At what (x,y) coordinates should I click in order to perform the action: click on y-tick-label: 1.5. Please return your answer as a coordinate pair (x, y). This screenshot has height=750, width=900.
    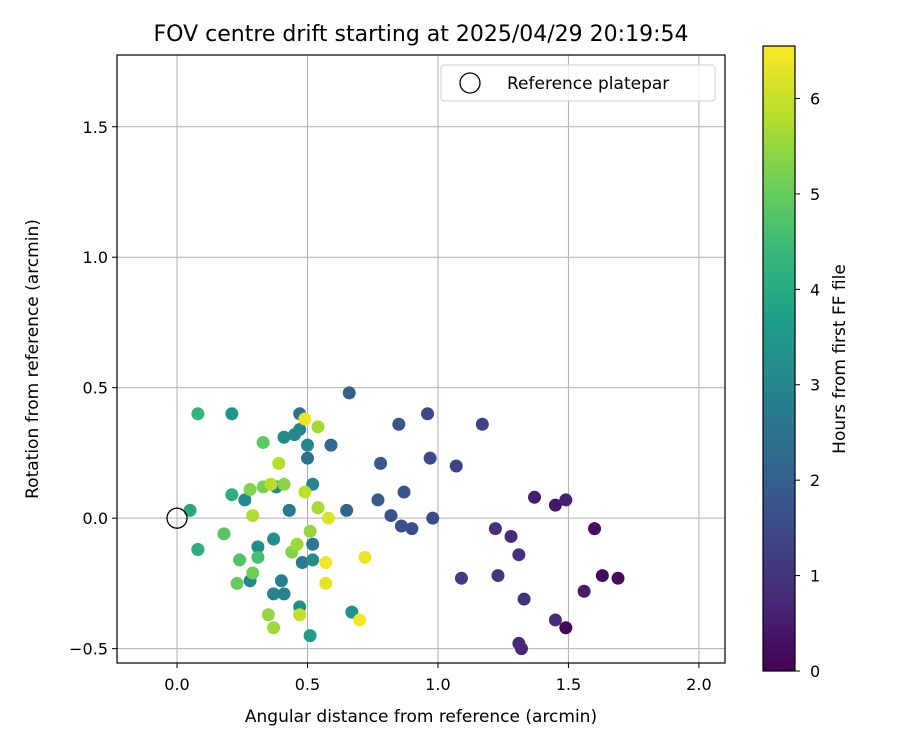
    Looking at the image, I should click on (95, 127).